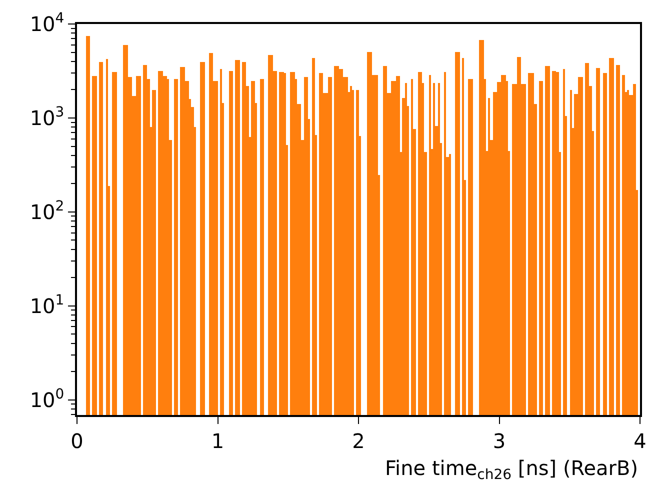  Describe the element at coordinates (47, 399) in the screenshot. I see `y-tick-label: 10$^{0}$` at that location.